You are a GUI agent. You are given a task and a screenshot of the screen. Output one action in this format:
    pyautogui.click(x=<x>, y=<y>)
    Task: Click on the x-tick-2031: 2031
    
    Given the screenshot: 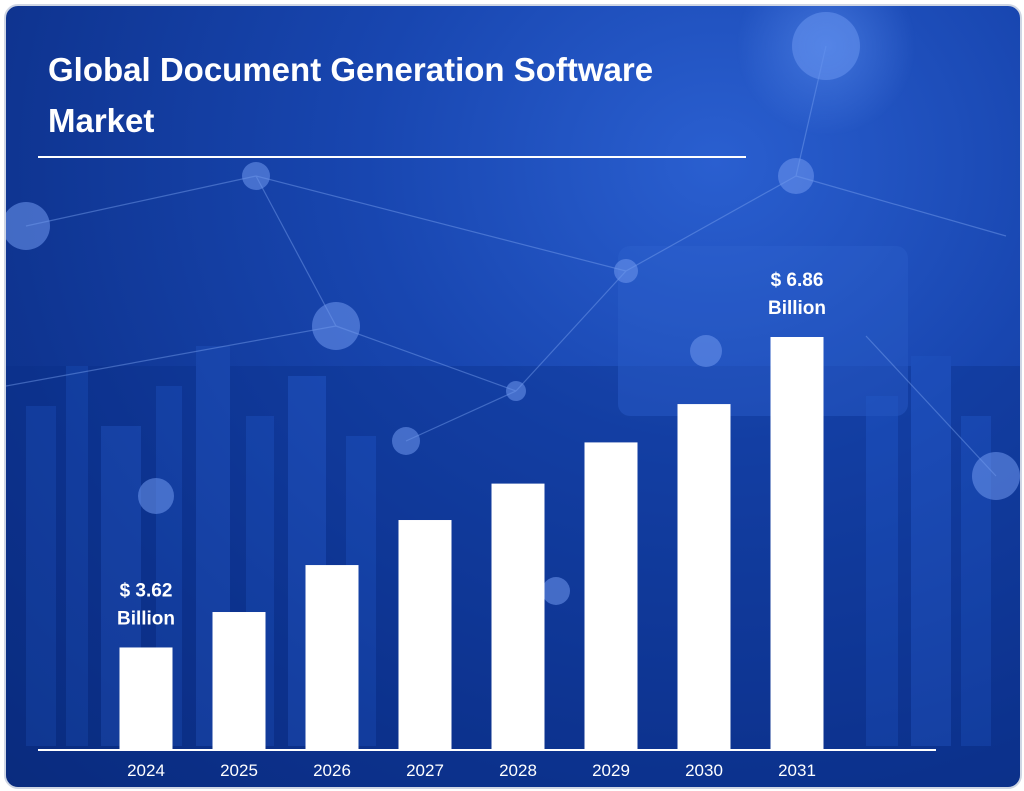 What is the action you would take?
    pyautogui.click(x=797, y=770)
    